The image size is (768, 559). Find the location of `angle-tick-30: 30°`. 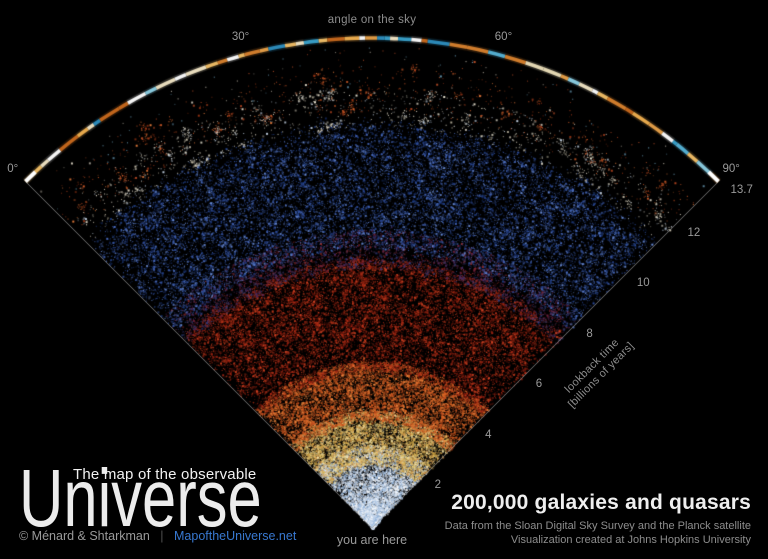

angle-tick-30: 30° is located at coordinates (240, 37).